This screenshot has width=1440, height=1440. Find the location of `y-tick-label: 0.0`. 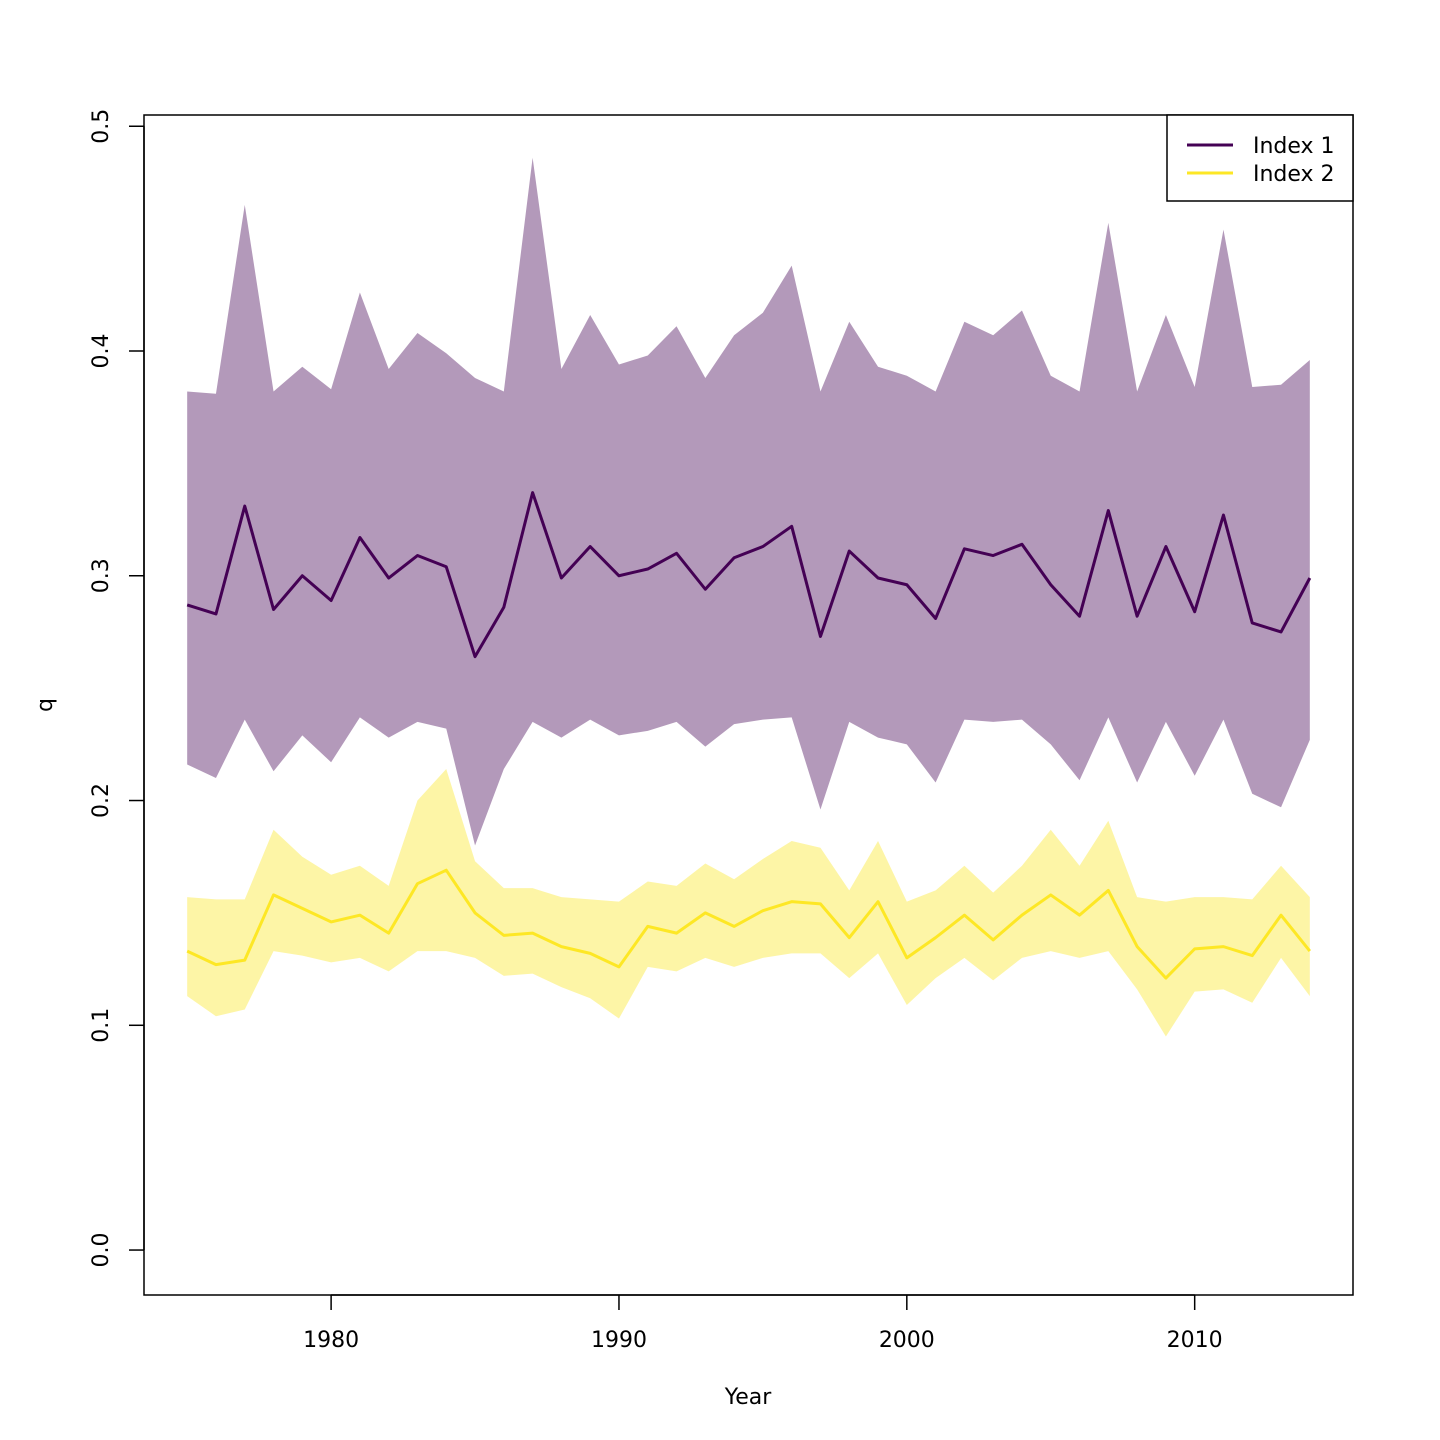

y-tick-label: 0.0 is located at coordinates (101, 1250).